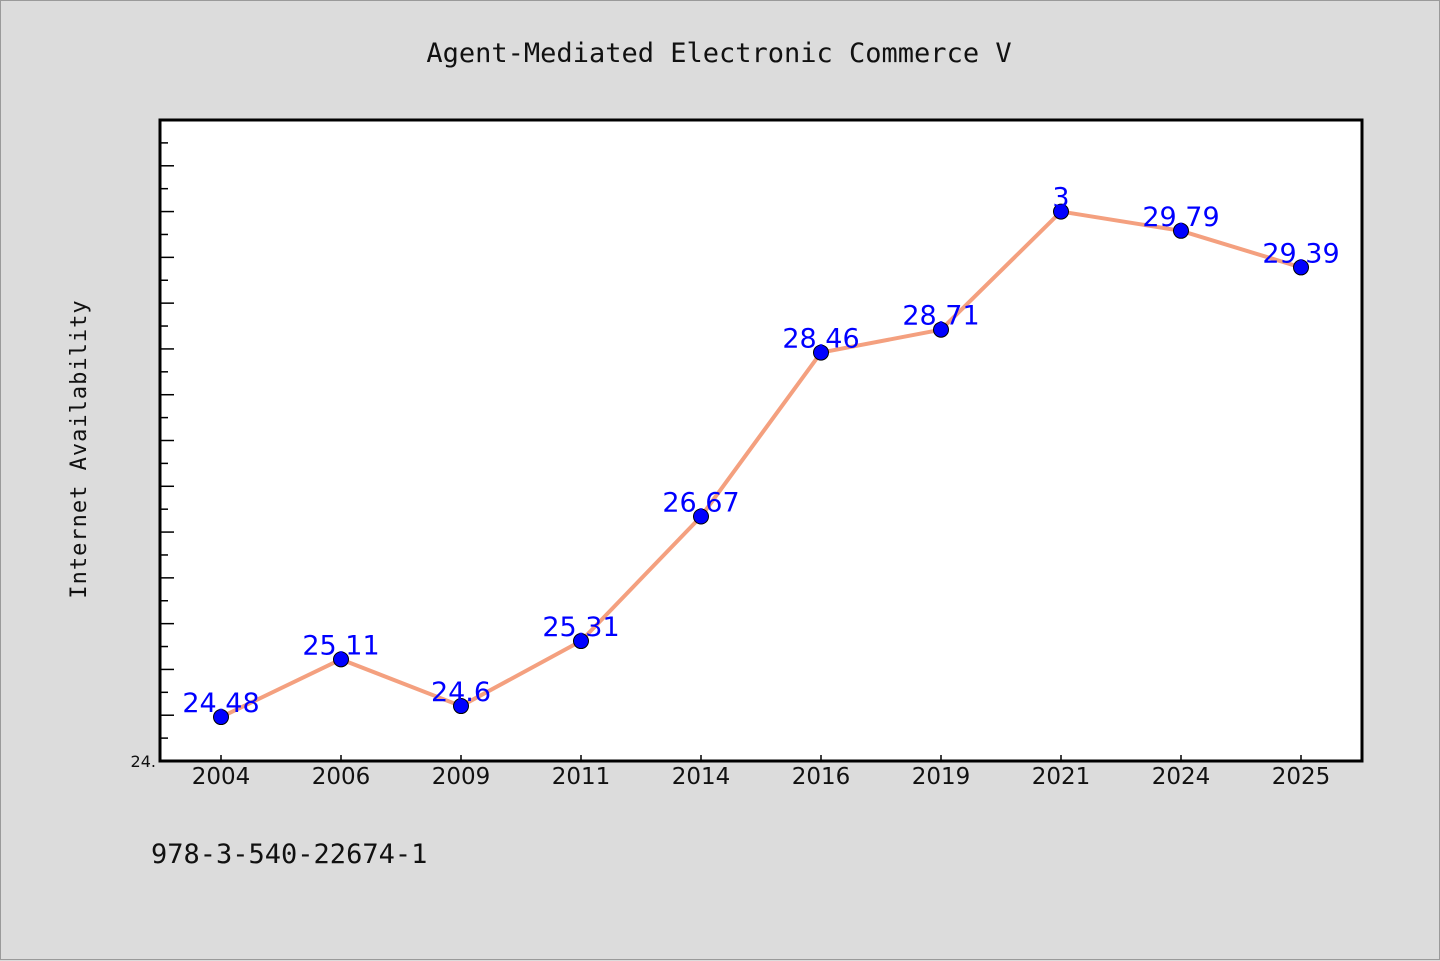 This screenshot has width=1440, height=961. I want to click on x-tick-label: 2009, so click(461, 777).